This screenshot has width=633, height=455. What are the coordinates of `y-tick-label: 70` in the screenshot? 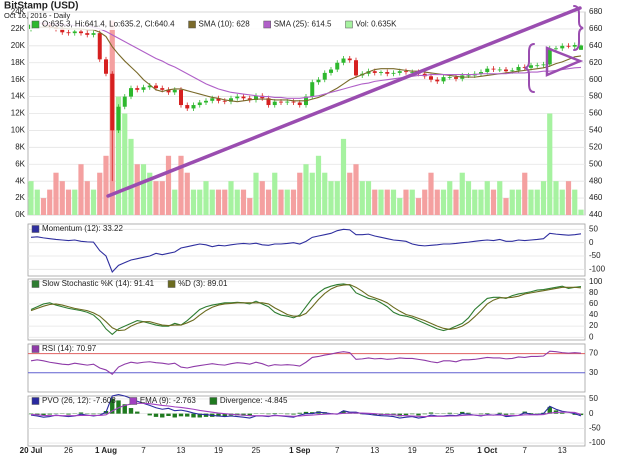 It's located at (593, 353).